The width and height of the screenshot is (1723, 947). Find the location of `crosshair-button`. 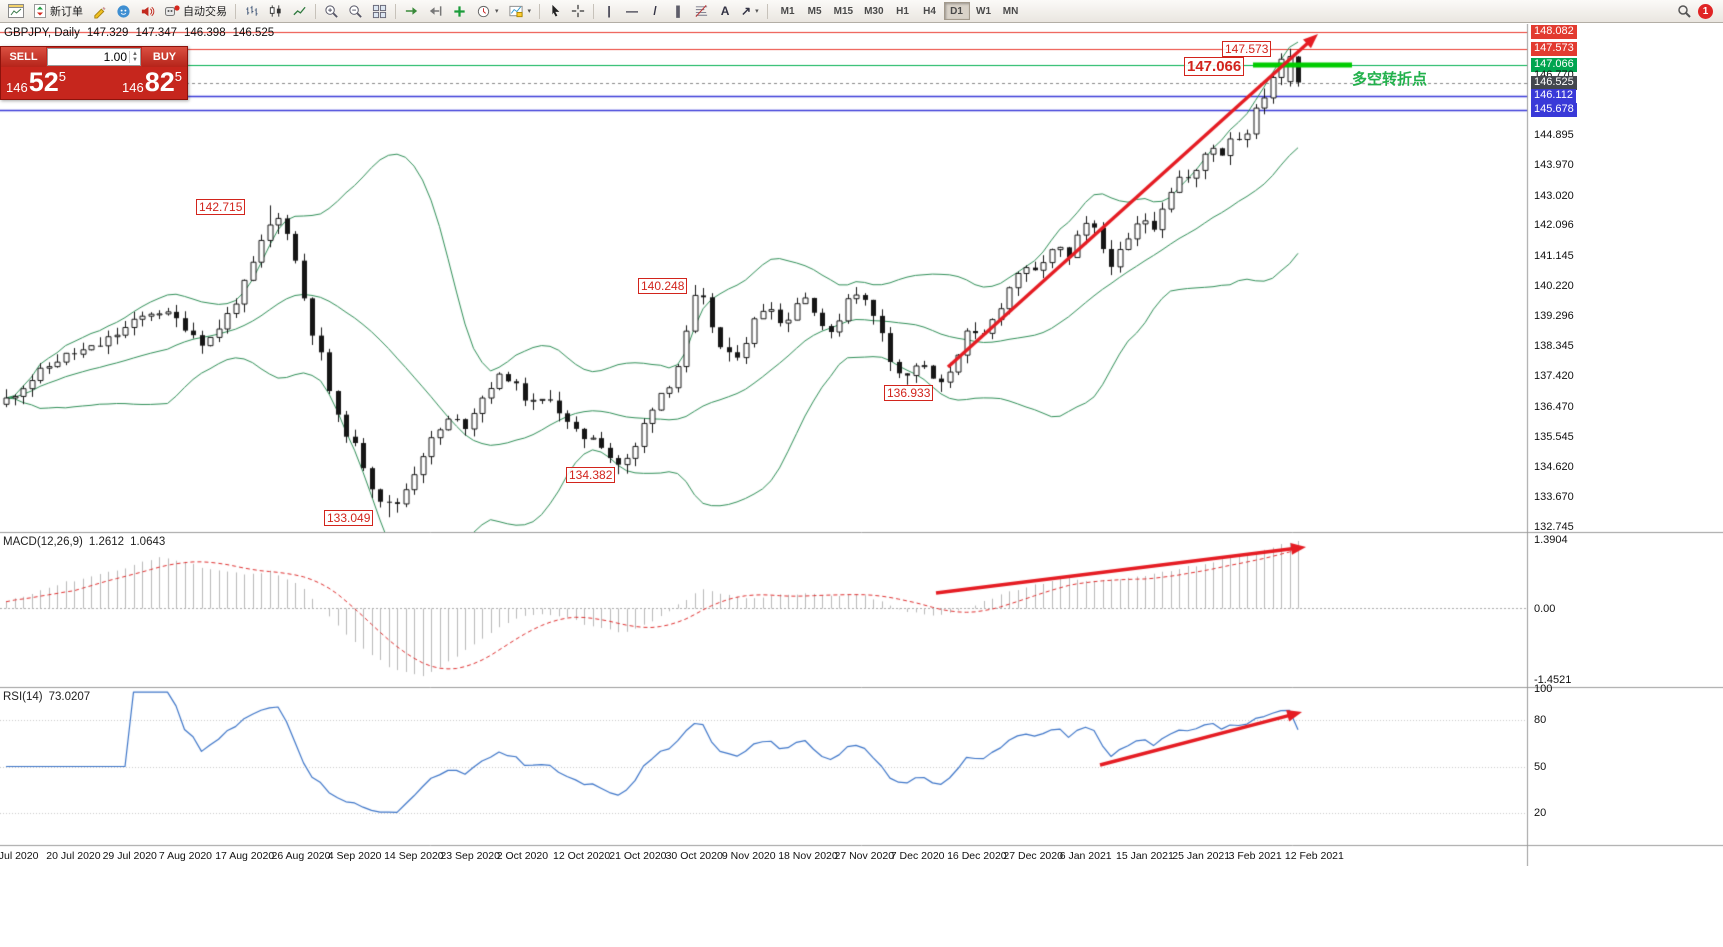

crosshair-button is located at coordinates (578, 11).